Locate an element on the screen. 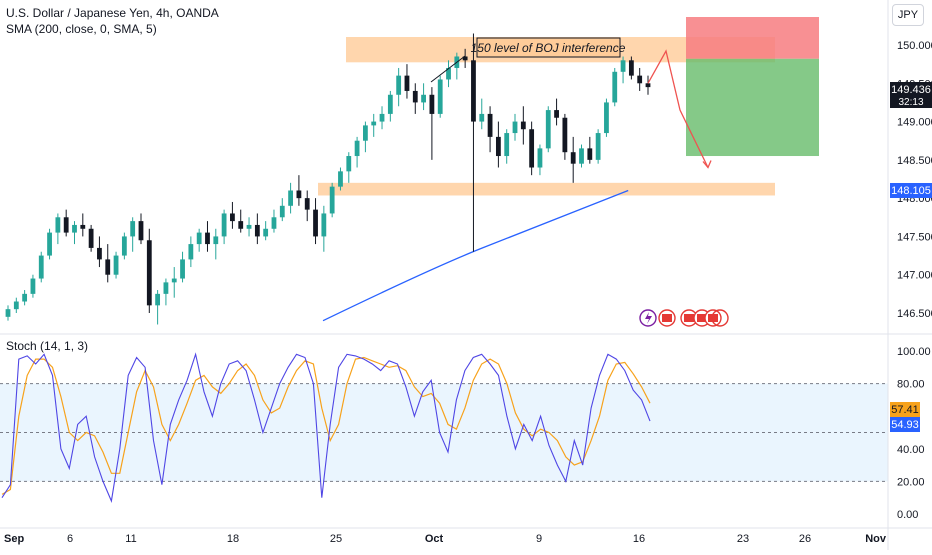 Image resolution: width=932 pixels, height=555 pixels. price-tick-label: 149.000 is located at coordinates (914, 123).